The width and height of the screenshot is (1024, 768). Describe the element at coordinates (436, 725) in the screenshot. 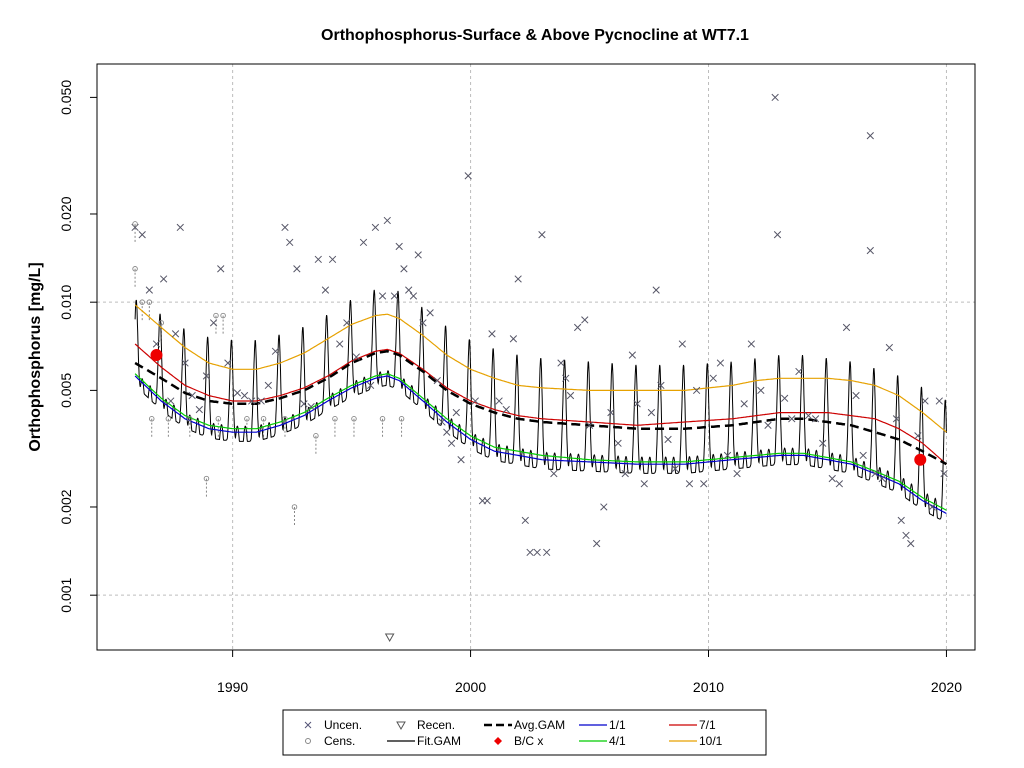

I see `legend-recensored-label: Recen.` at that location.